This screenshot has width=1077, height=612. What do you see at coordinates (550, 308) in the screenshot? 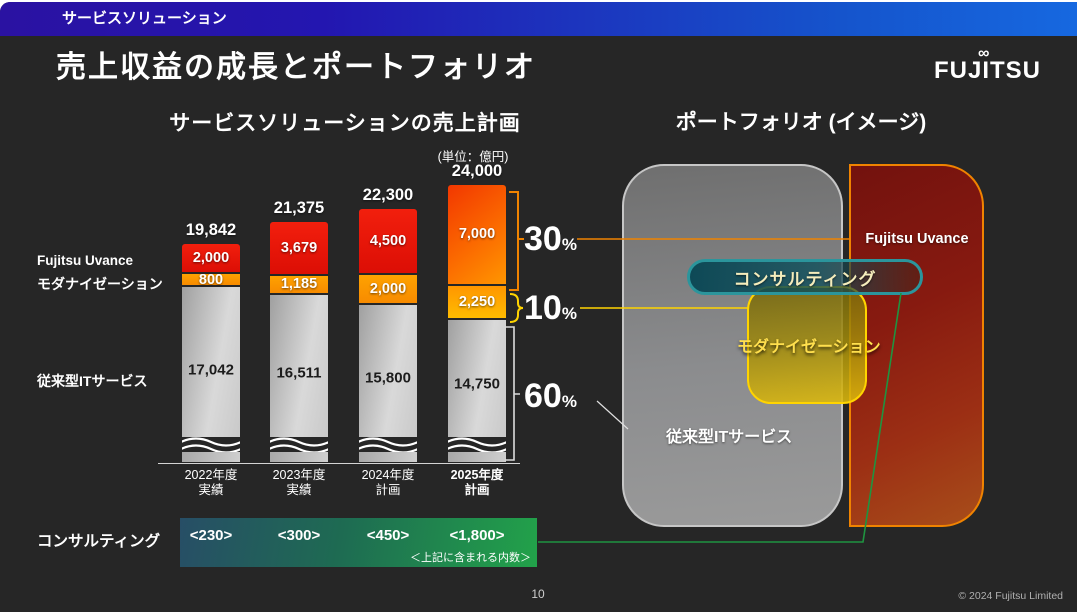
I see `share-label-10: 10%` at bounding box center [550, 308].